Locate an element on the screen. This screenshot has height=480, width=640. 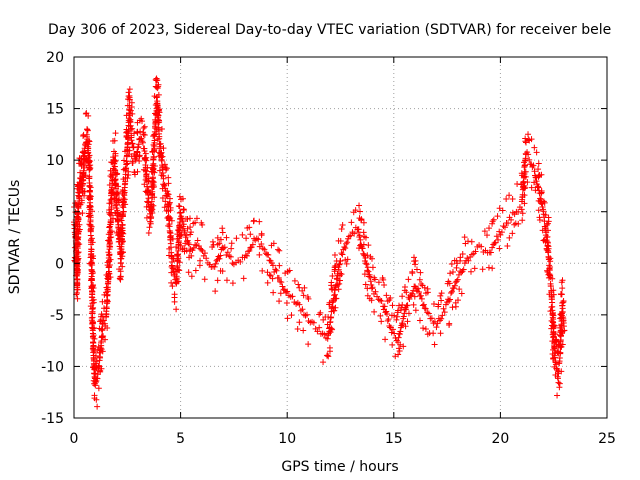
x-tick-label: 25 is located at coordinates (607, 439).